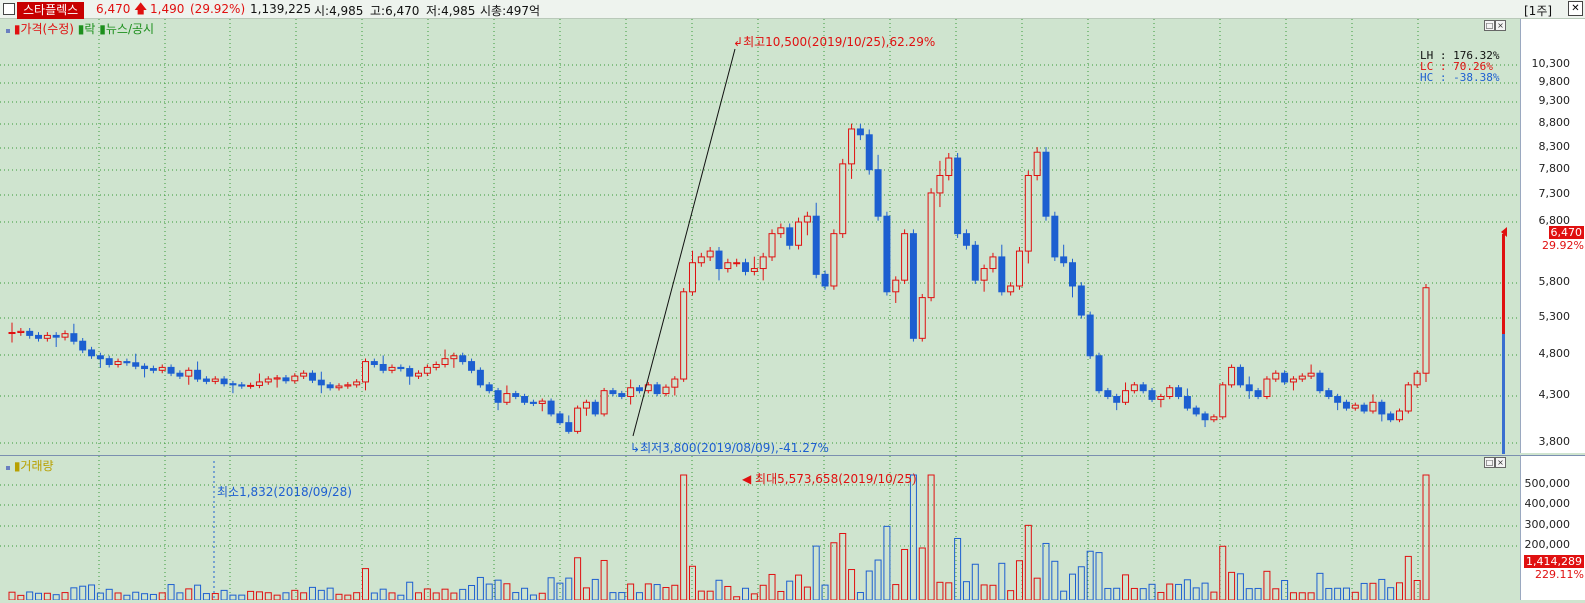  What do you see at coordinates (284, 492) in the screenshot?
I see `volume-min-annotation: 최소1,832(2018/09/28)` at bounding box center [284, 492].